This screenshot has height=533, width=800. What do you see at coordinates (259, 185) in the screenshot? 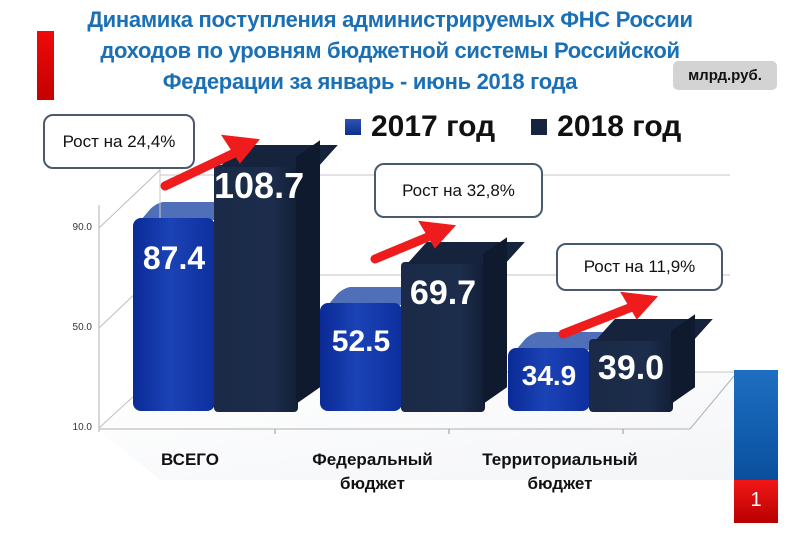
I see `bar-value: 108.7` at bounding box center [259, 185].